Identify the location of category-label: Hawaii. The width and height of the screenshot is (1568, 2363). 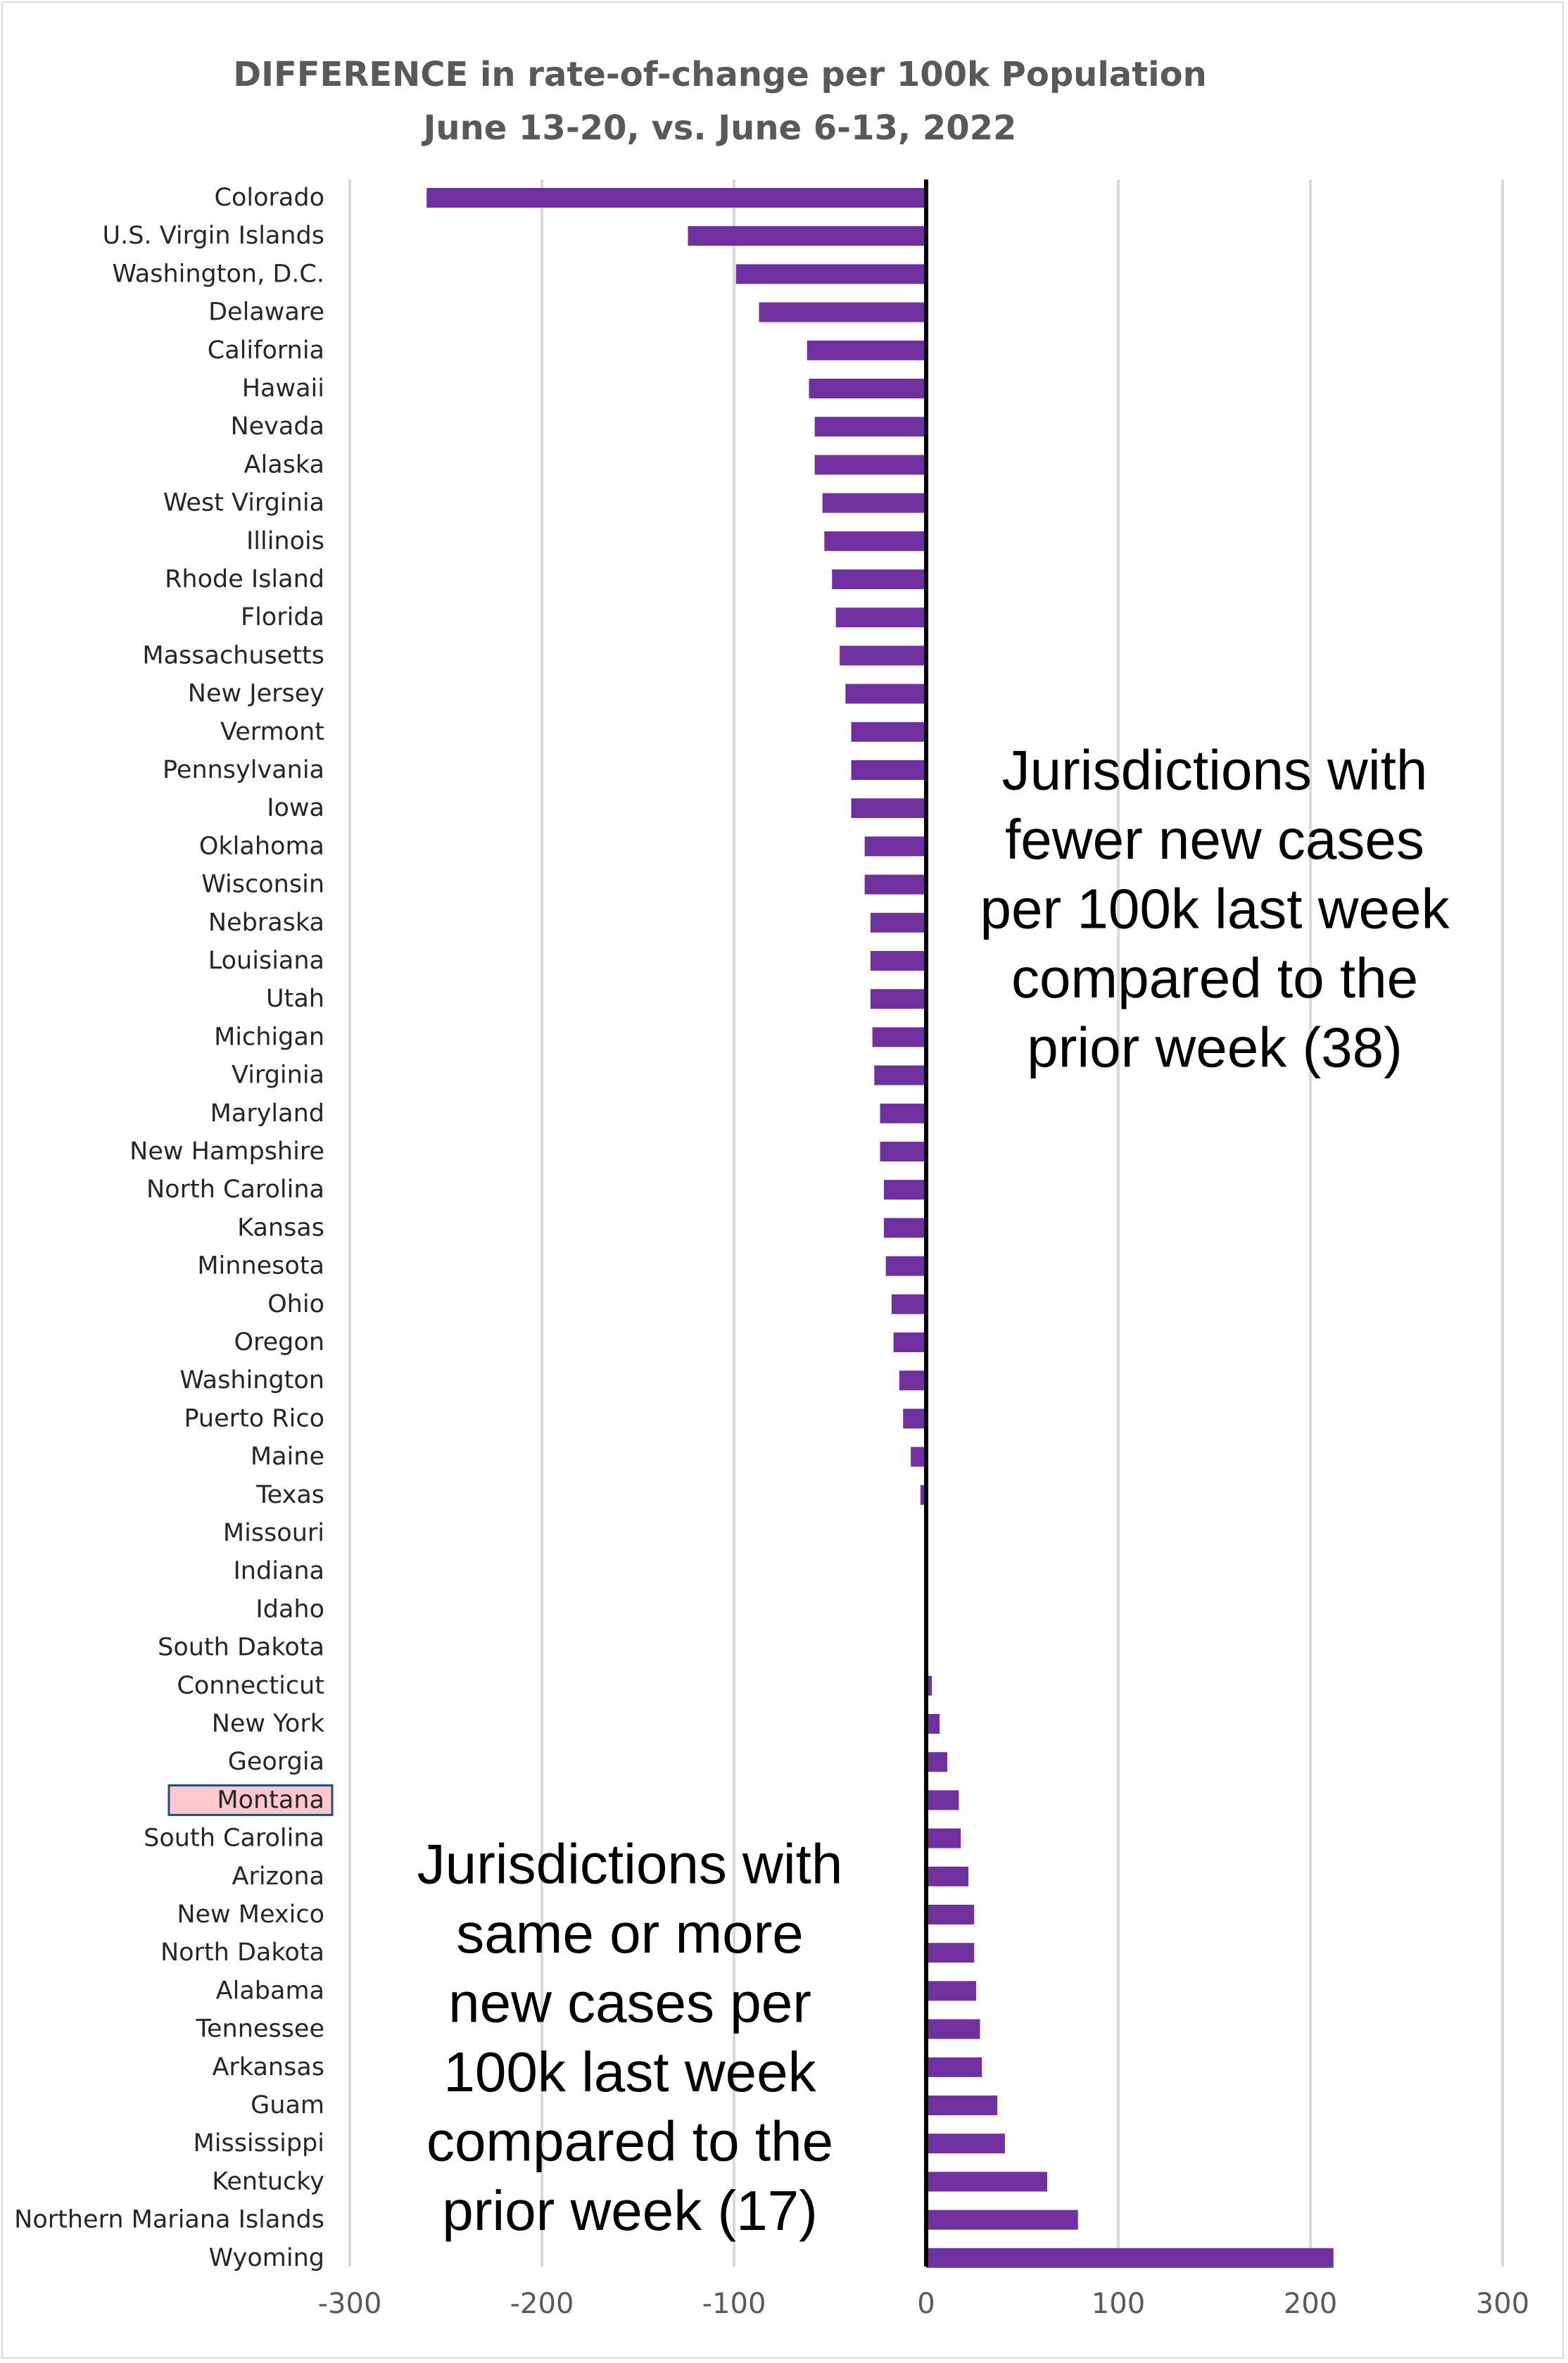
(283, 388).